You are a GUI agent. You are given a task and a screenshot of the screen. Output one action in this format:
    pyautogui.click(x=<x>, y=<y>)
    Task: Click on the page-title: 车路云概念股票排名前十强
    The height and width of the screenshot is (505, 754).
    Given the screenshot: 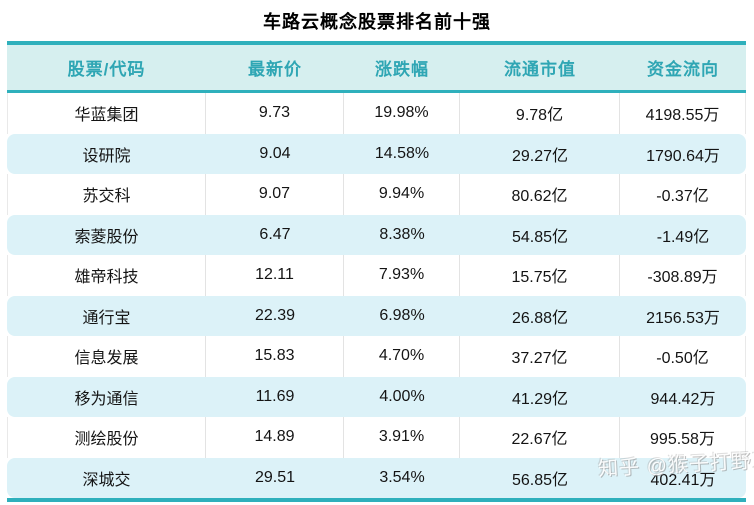 What is the action you would take?
    pyautogui.click(x=377, y=21)
    